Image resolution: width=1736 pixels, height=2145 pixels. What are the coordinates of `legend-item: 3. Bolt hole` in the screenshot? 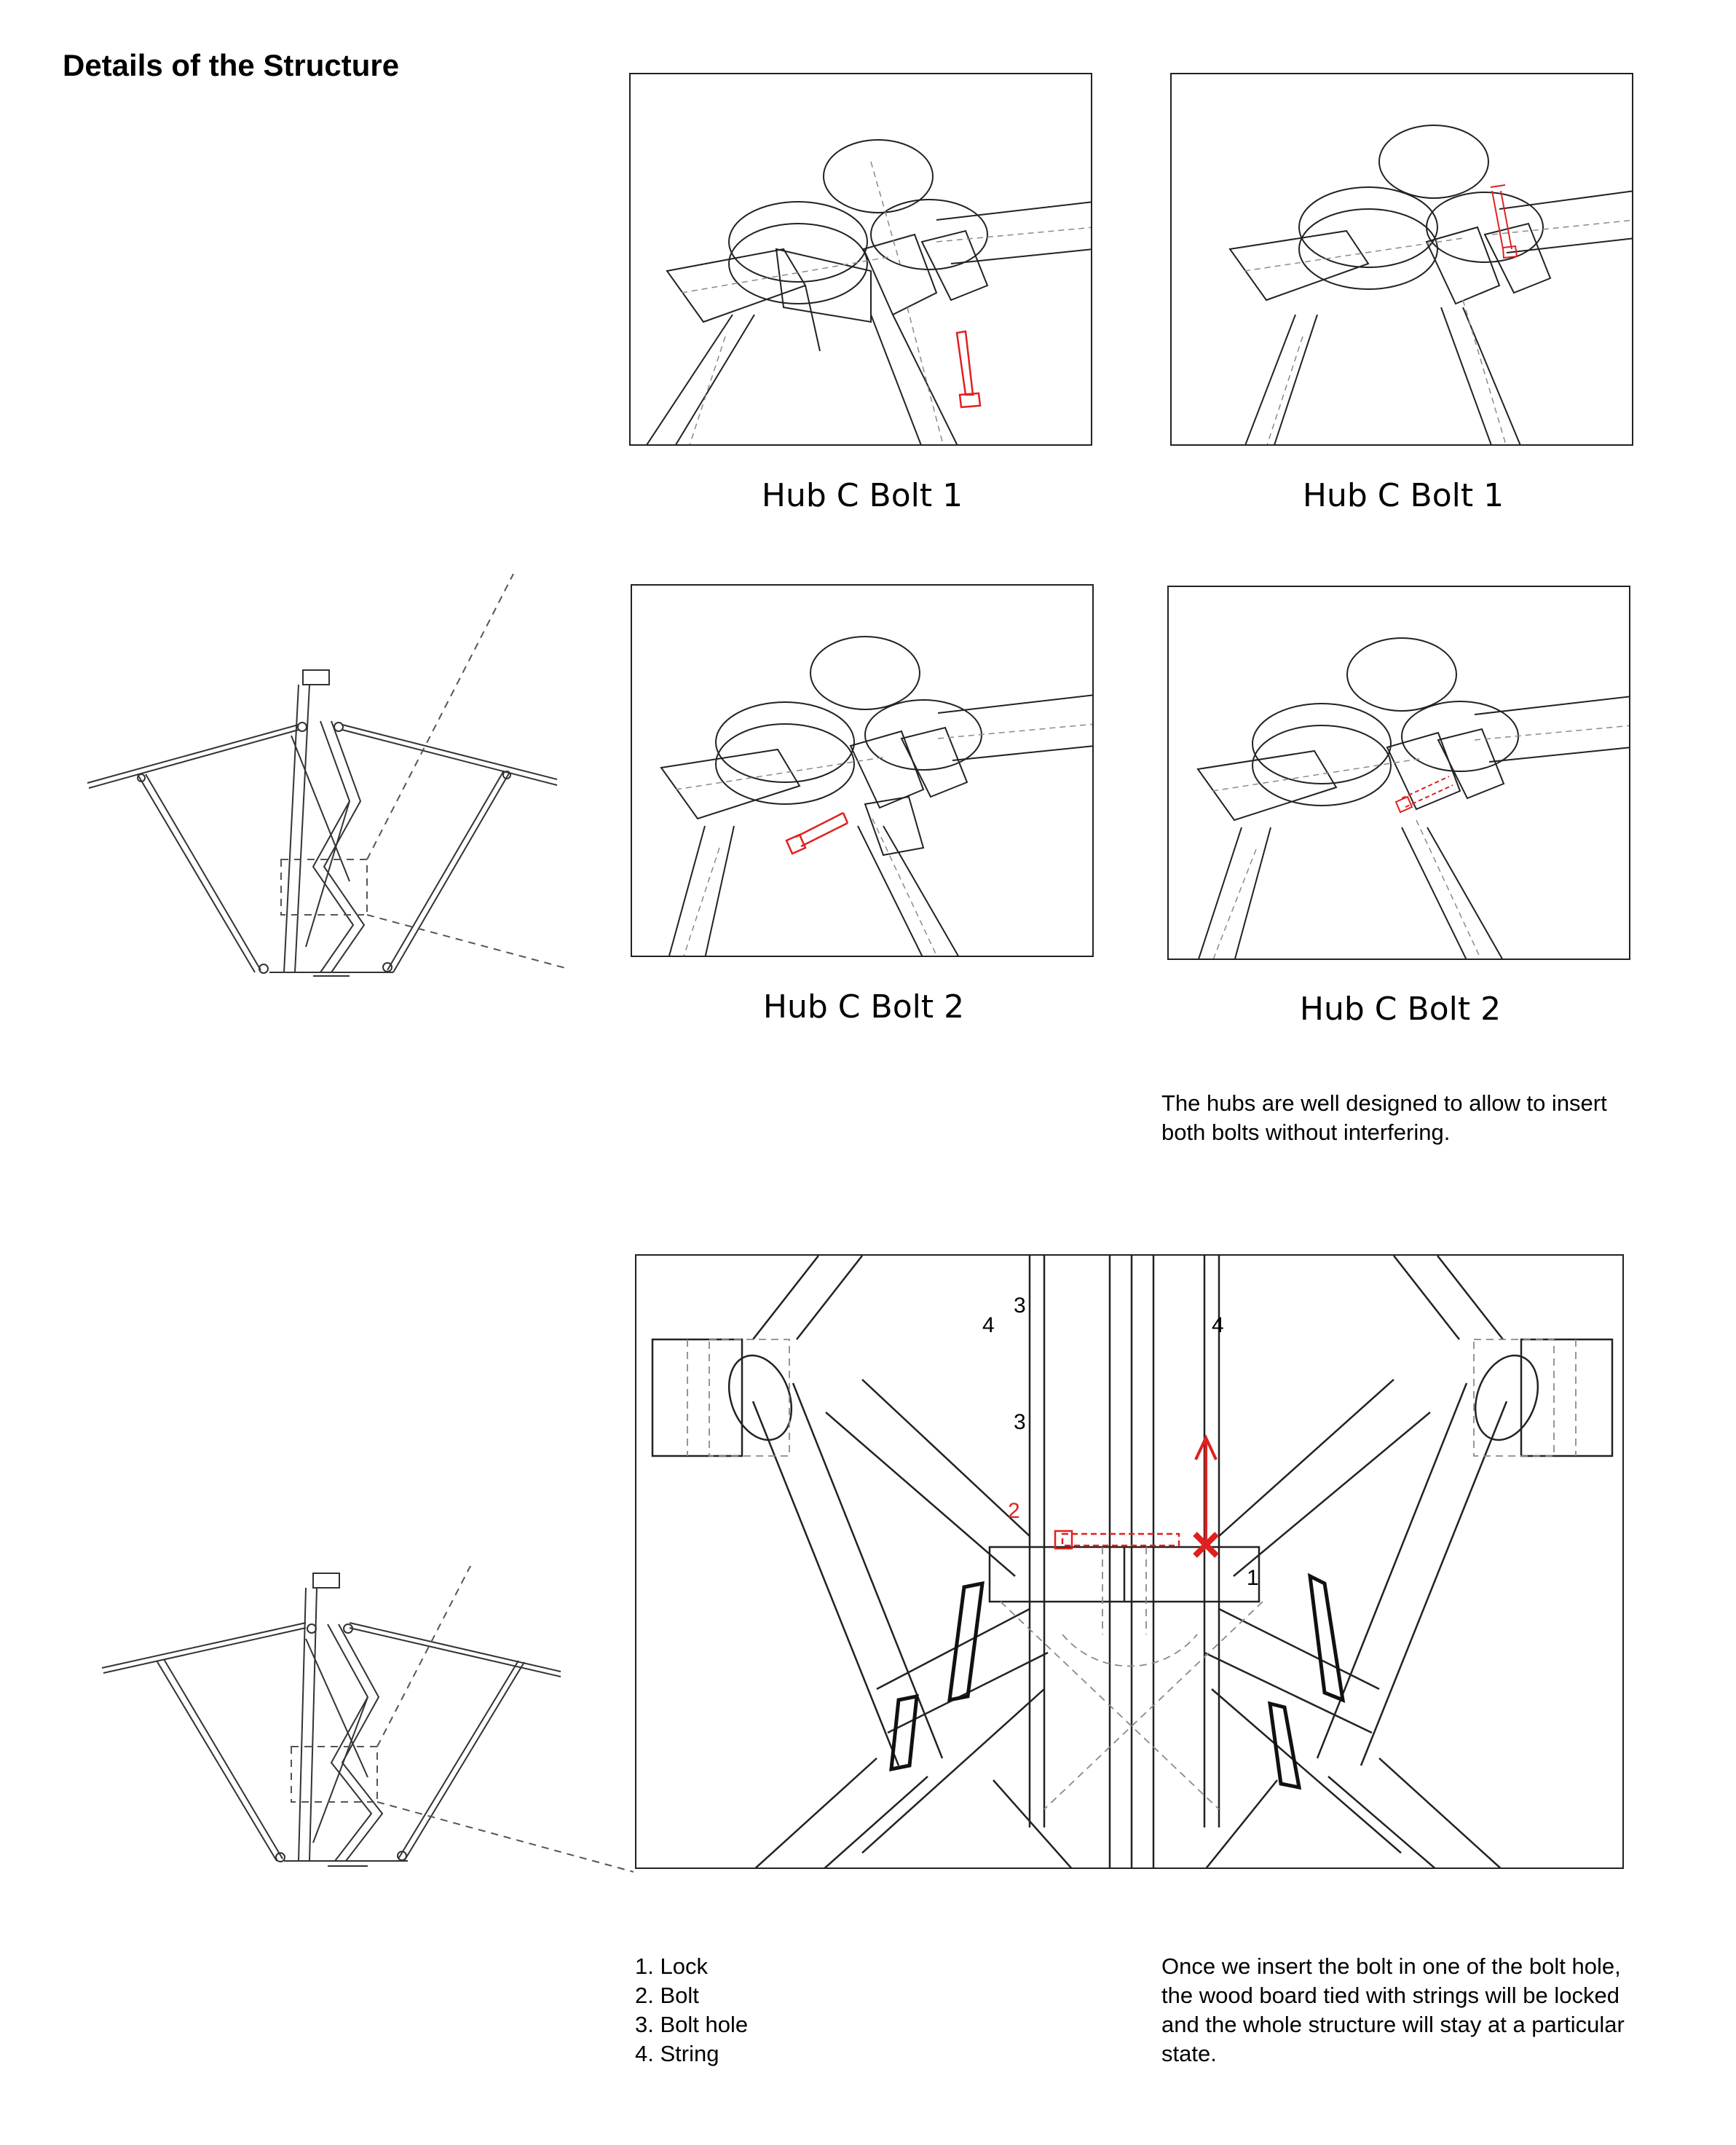 It's located at (692, 2025).